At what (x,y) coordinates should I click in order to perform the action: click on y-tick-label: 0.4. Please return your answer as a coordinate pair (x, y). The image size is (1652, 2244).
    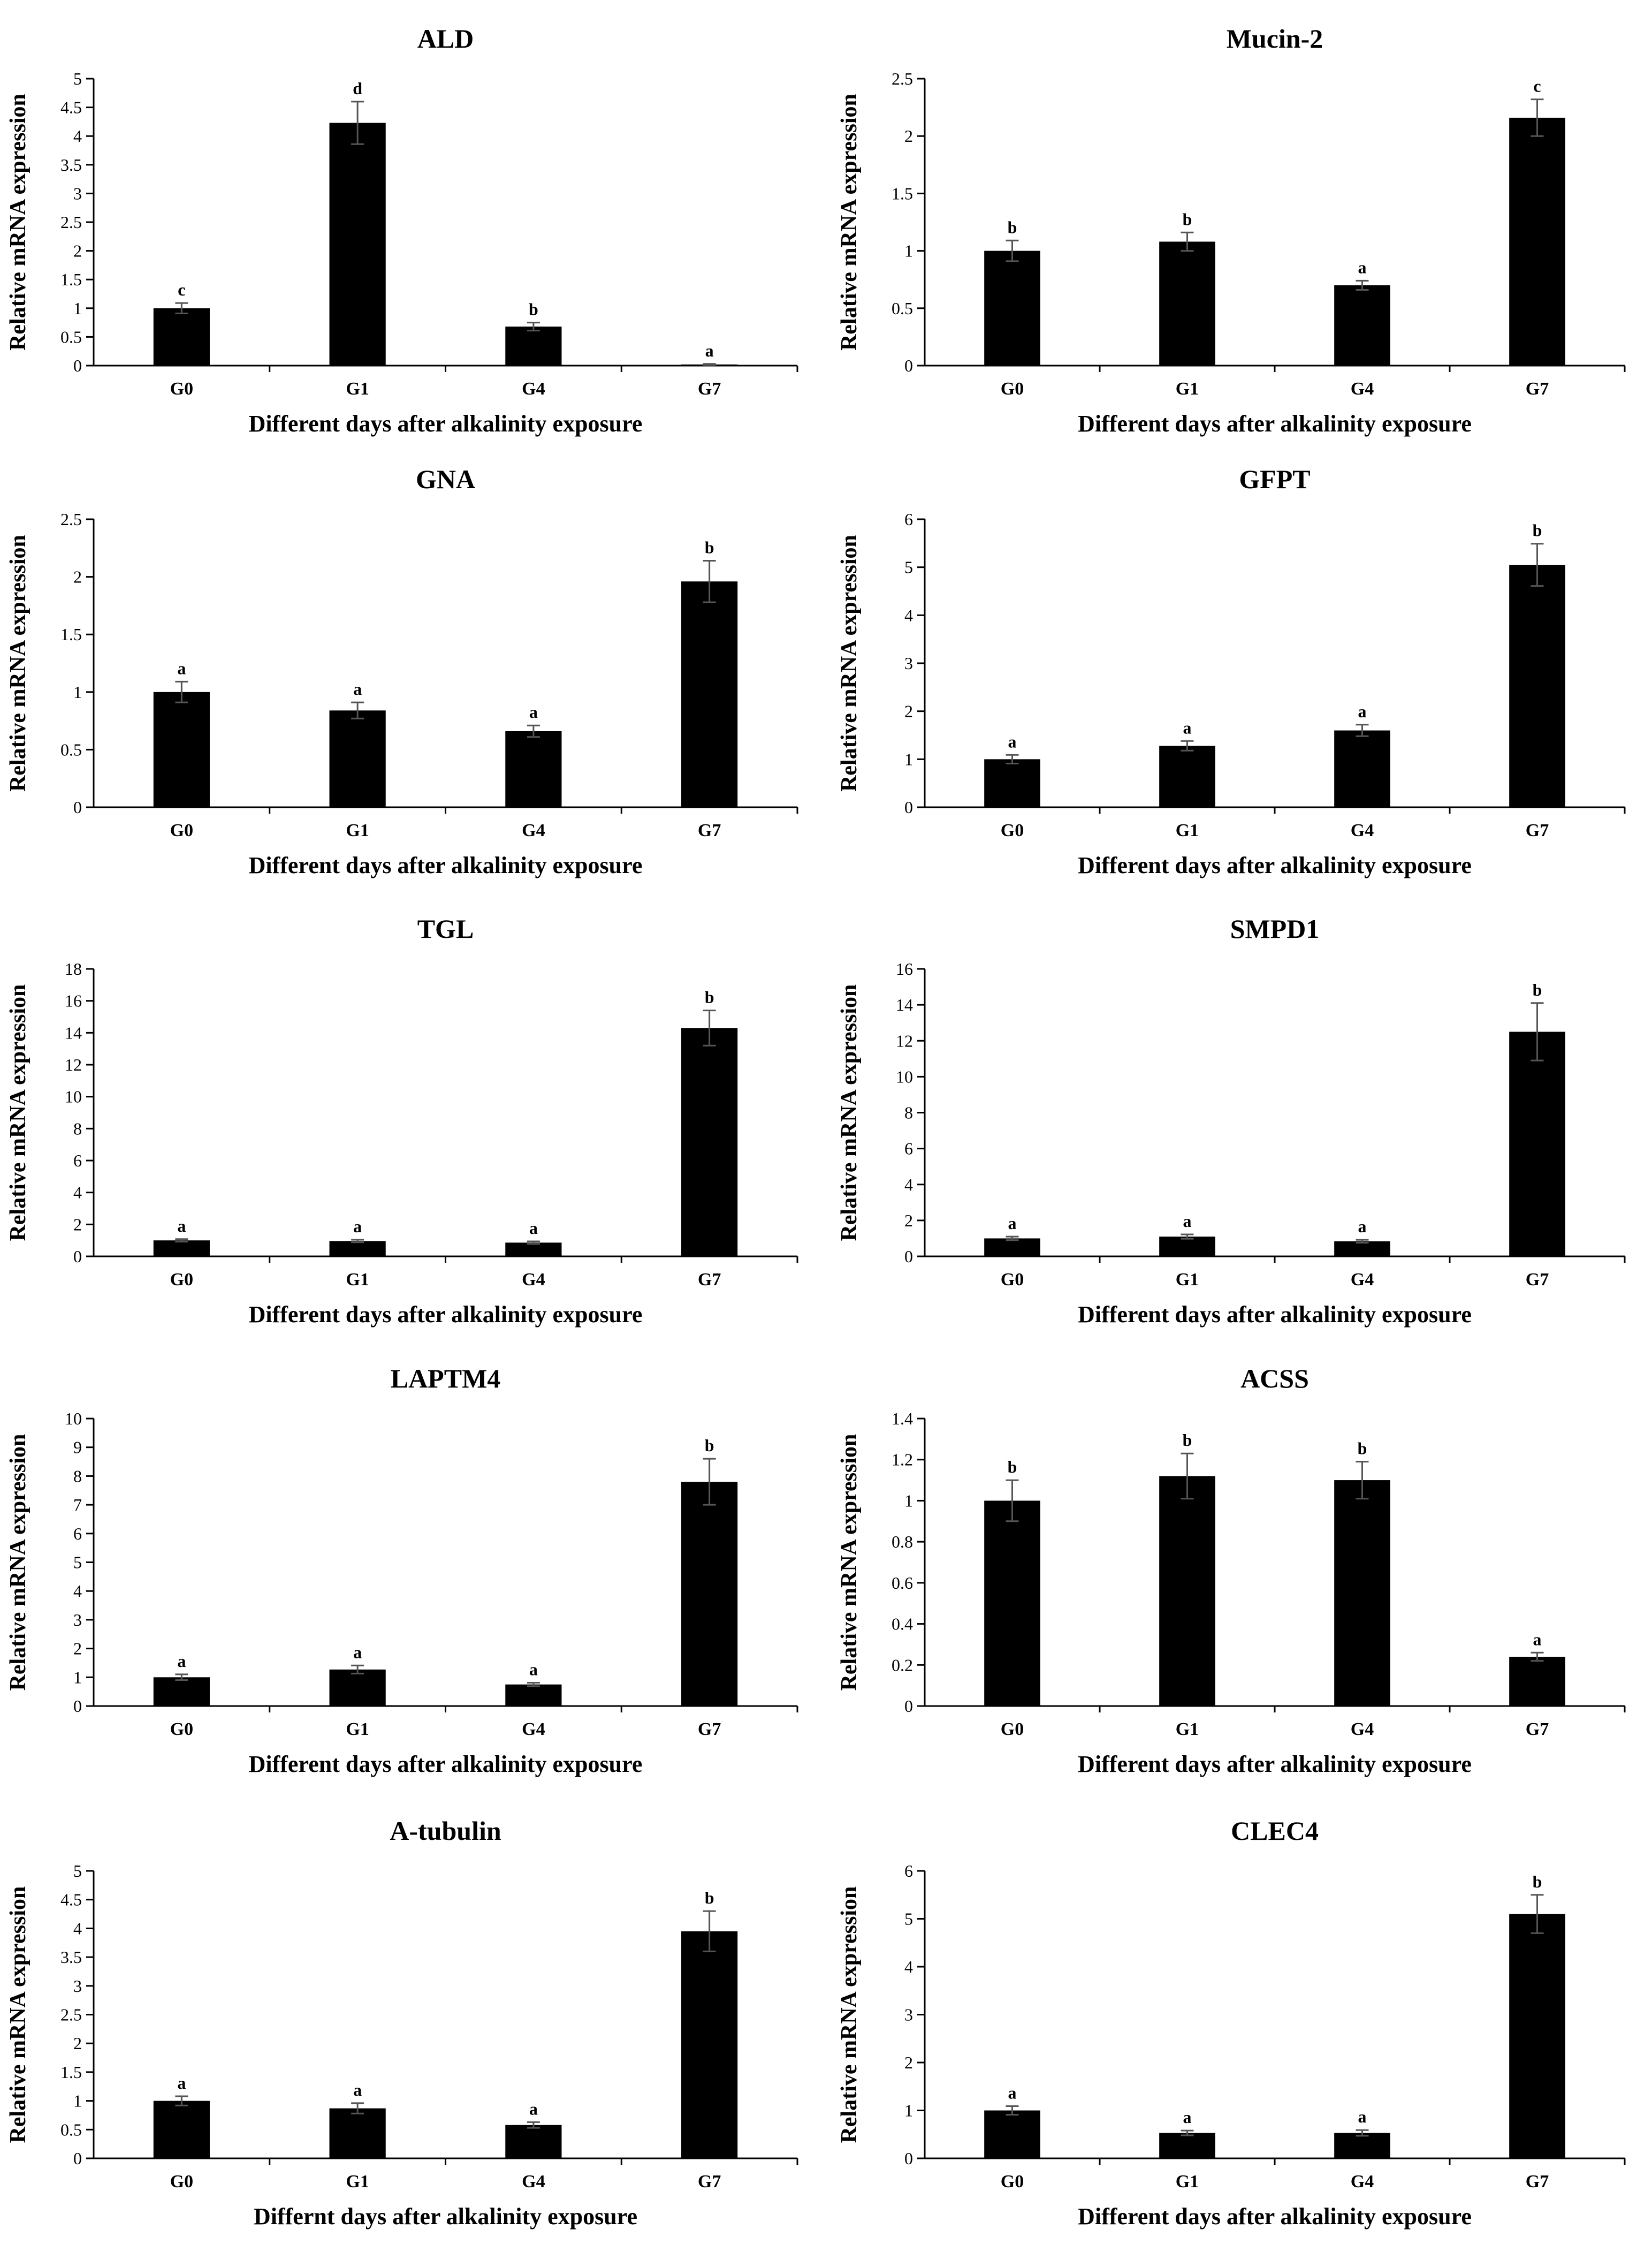
    Looking at the image, I should click on (902, 1624).